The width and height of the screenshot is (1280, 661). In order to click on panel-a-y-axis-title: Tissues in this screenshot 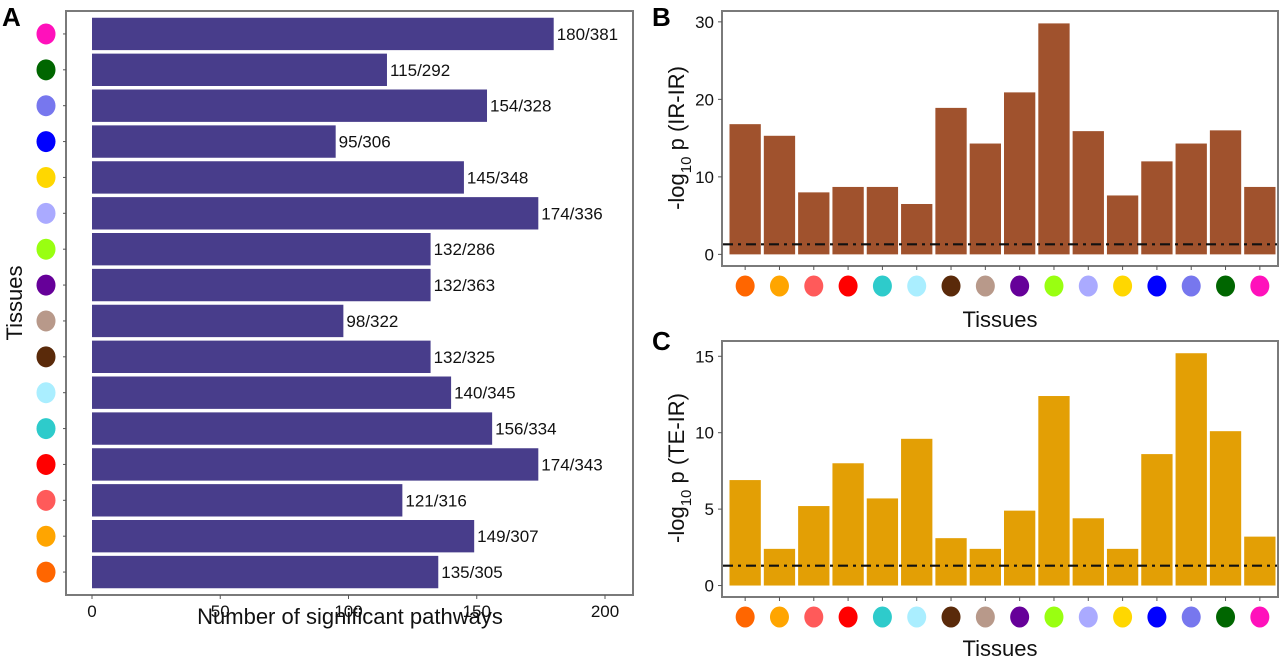, I will do `click(14, 303)`.